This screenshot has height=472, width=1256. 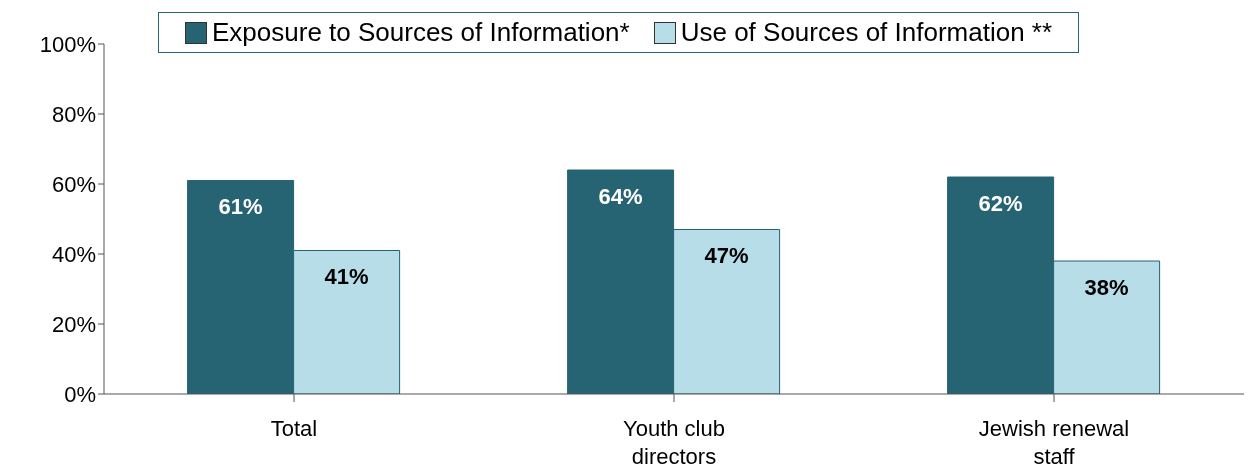 I want to click on x-tick-label: Total, so click(x=294, y=428).